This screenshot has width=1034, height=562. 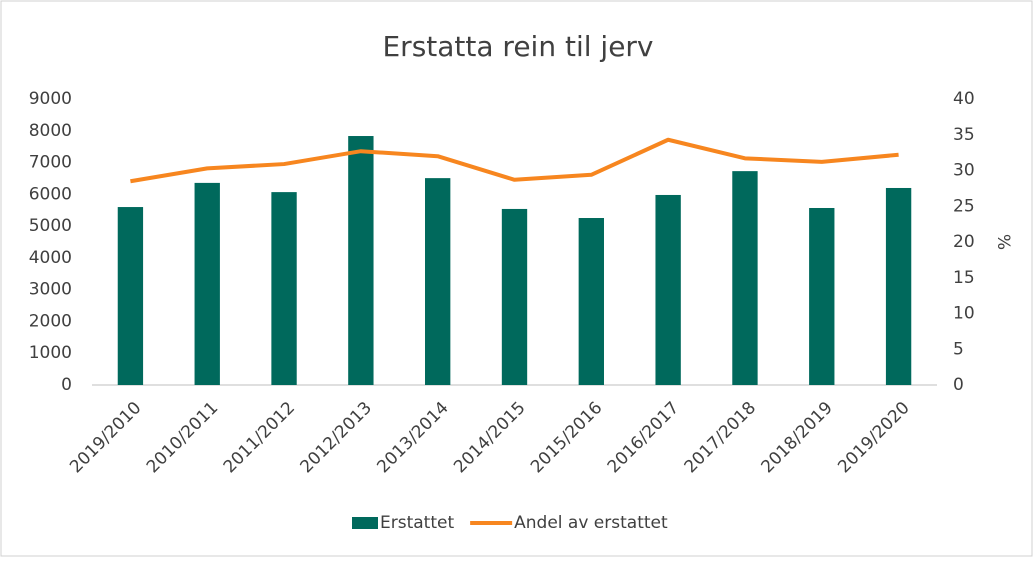 What do you see at coordinates (964, 99) in the screenshot?
I see `y2-tick-label: 40` at bounding box center [964, 99].